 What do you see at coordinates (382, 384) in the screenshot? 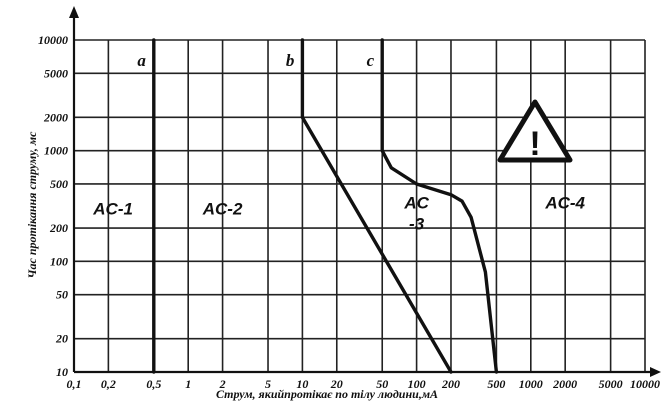
I see `x-tick-label: 50` at bounding box center [382, 384].